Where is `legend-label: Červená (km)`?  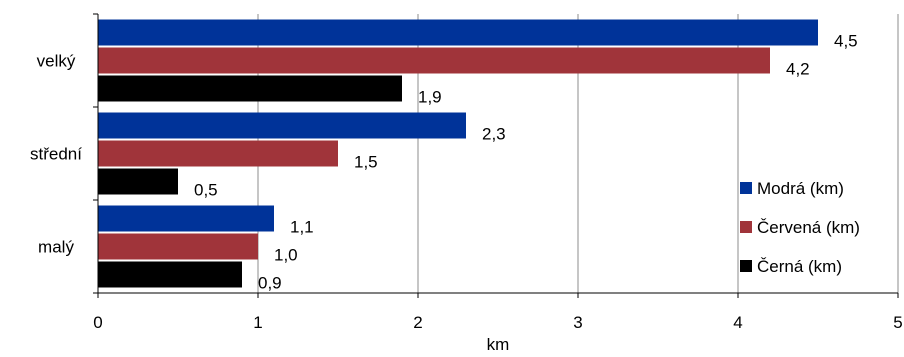 legend-label: Červená (km) is located at coordinates (808, 227).